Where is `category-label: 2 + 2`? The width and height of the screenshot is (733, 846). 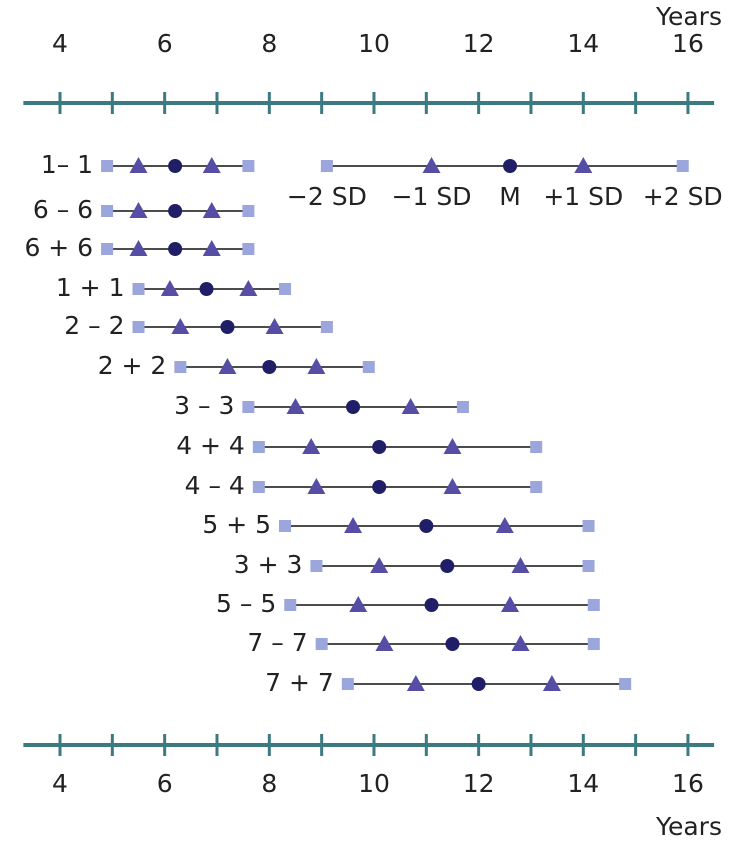 category-label: 2 + 2 is located at coordinates (132, 365).